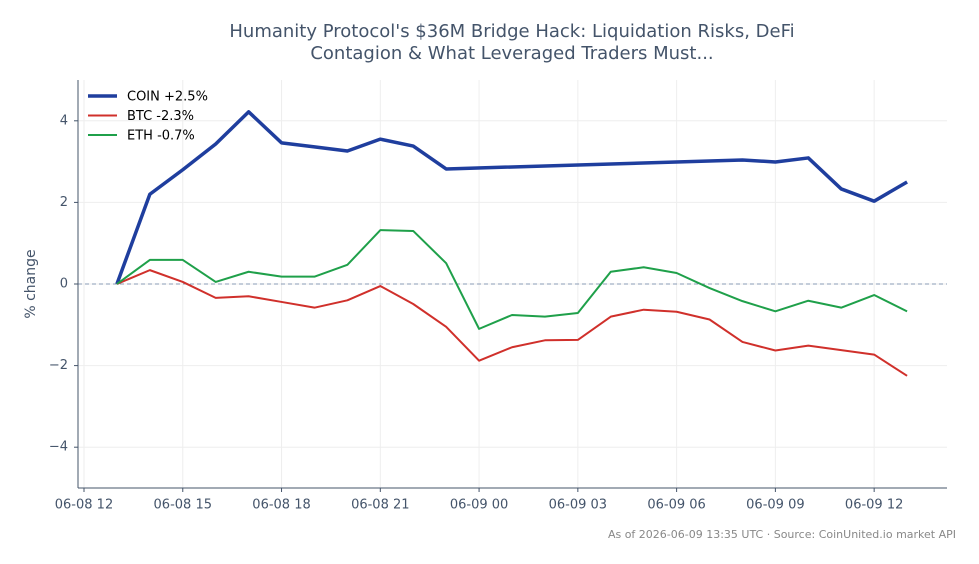  I want to click on x-tick-label: 06-09 06, so click(676, 505).